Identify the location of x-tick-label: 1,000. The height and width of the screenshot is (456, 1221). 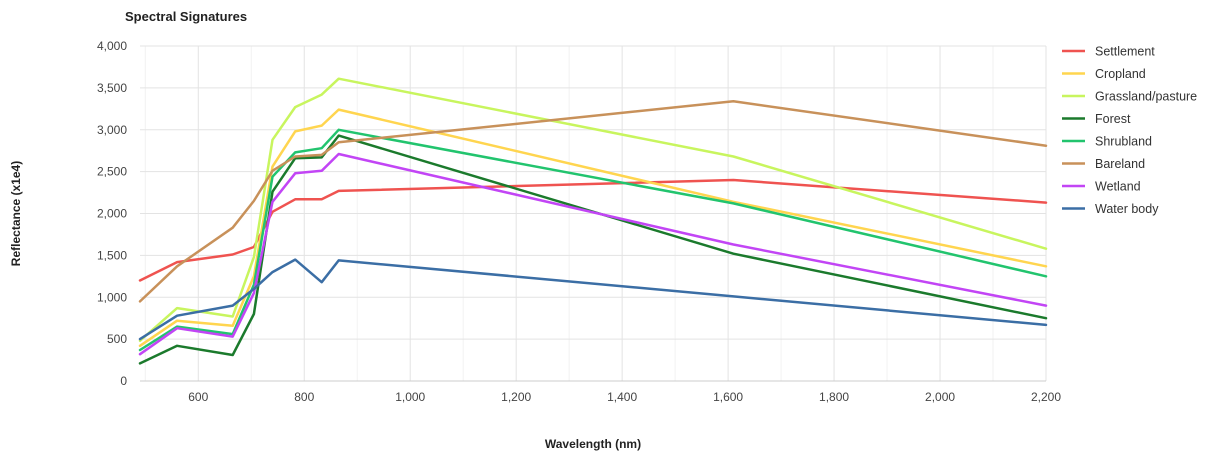
(410, 397).